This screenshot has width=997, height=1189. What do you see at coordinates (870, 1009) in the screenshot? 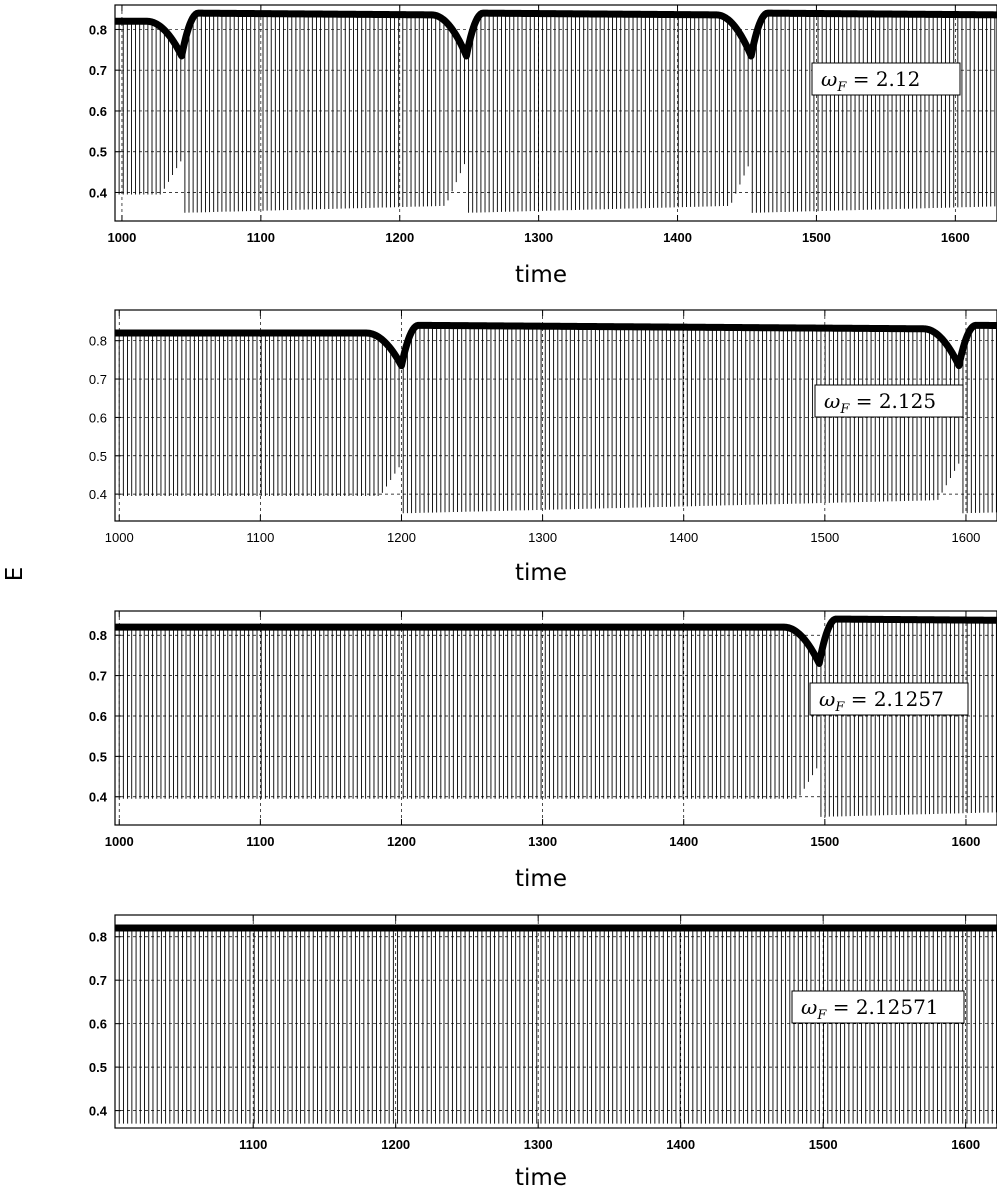
I see `annotation-label: ωF = 2.12571` at bounding box center [870, 1009].